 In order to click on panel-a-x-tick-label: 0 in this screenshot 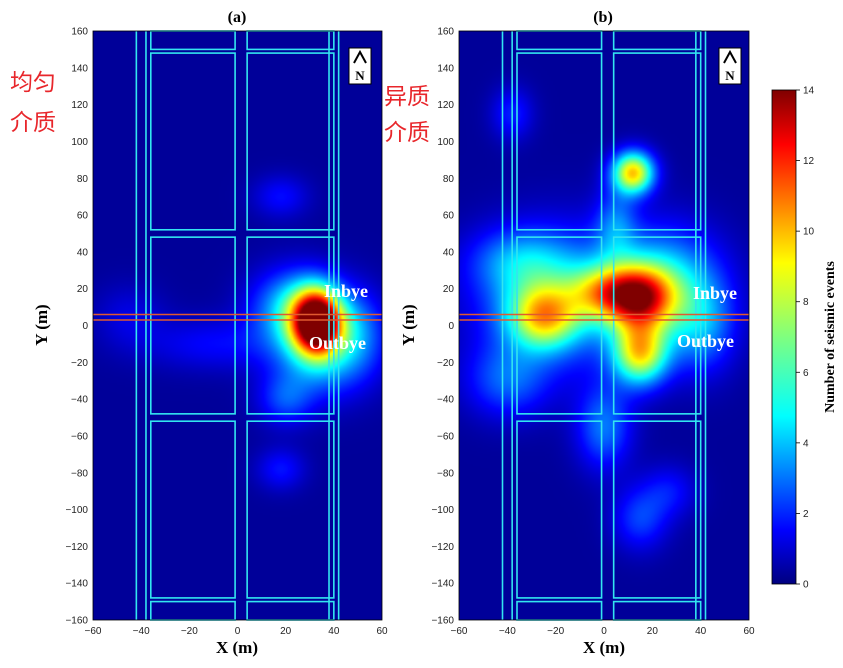, I will do `click(238, 631)`.